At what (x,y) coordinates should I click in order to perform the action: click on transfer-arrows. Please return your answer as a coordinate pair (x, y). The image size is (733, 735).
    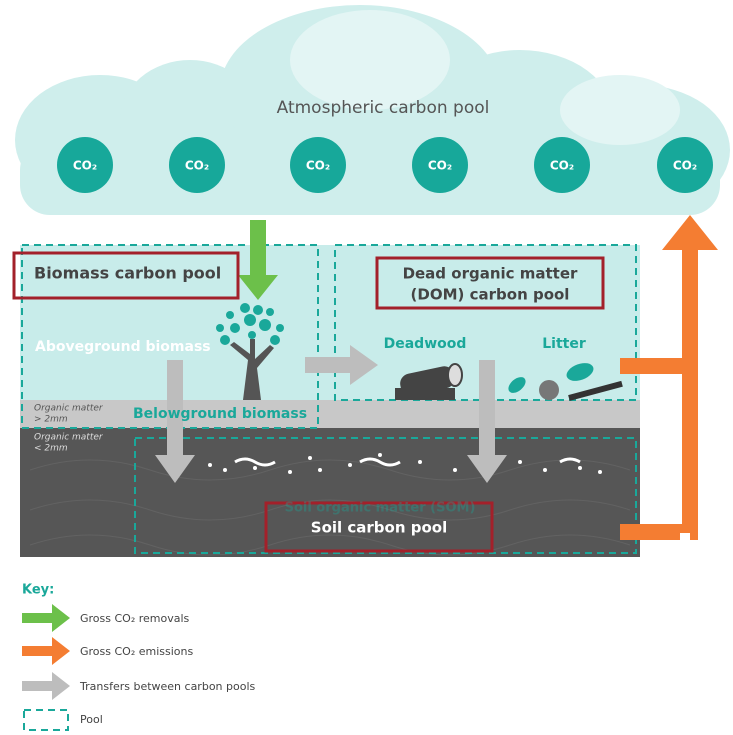
    Looking at the image, I should click on (331, 414).